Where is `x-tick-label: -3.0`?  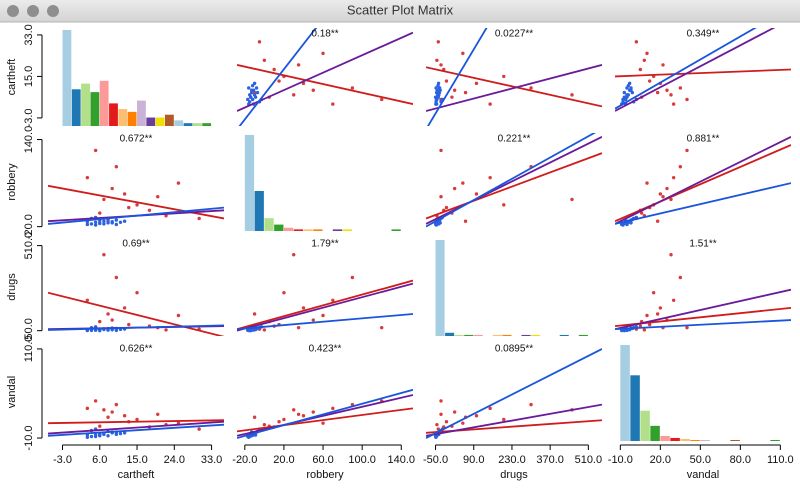 x-tick-label: -3.0 is located at coordinates (62, 460).